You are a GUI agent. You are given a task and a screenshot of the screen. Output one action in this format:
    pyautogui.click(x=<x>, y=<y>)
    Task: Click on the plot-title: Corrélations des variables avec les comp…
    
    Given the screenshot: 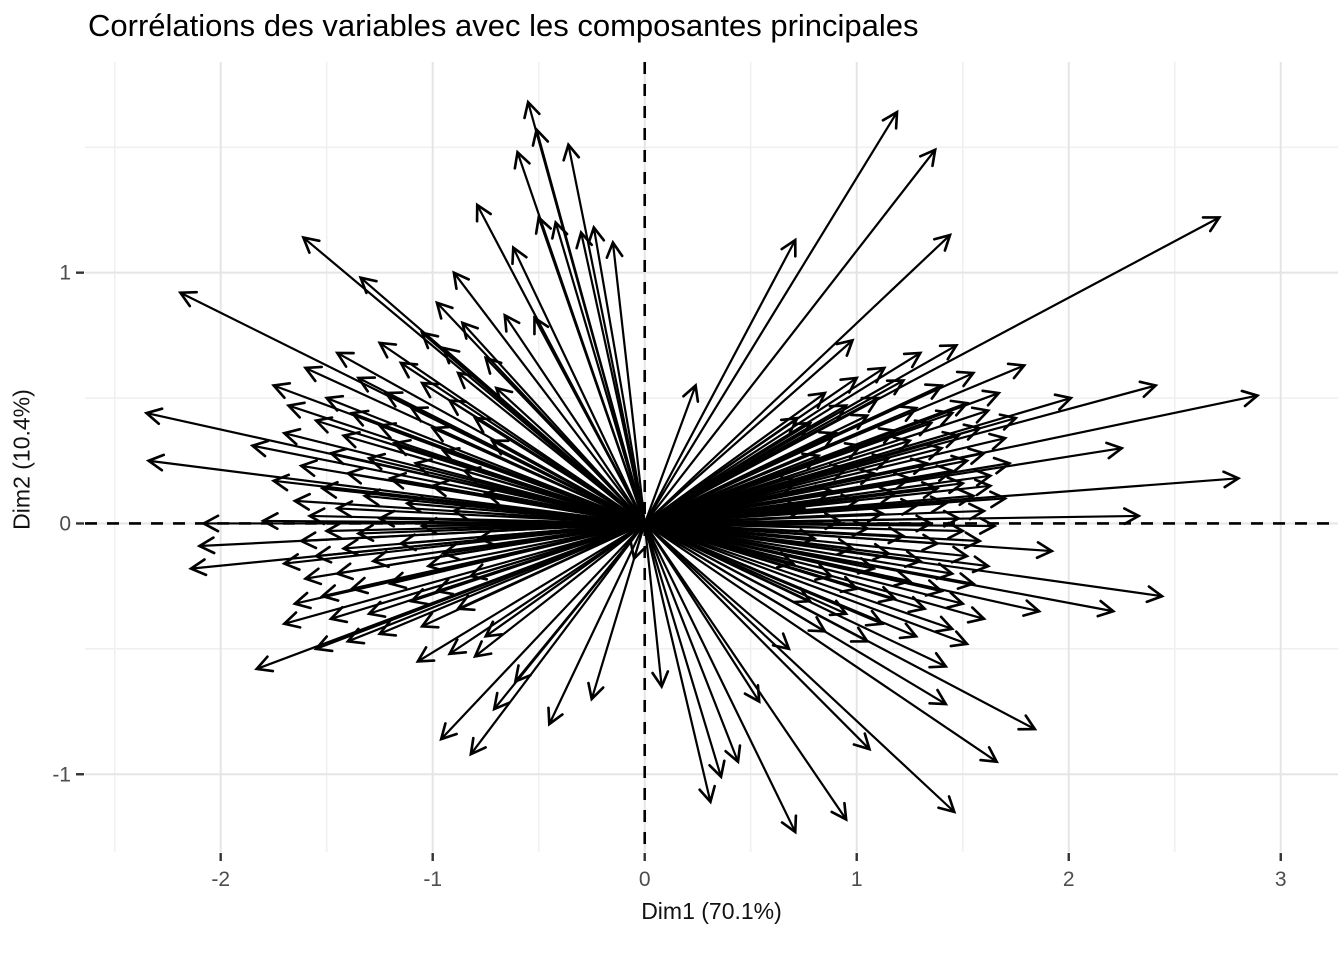 What is the action you would take?
    pyautogui.click(x=503, y=25)
    